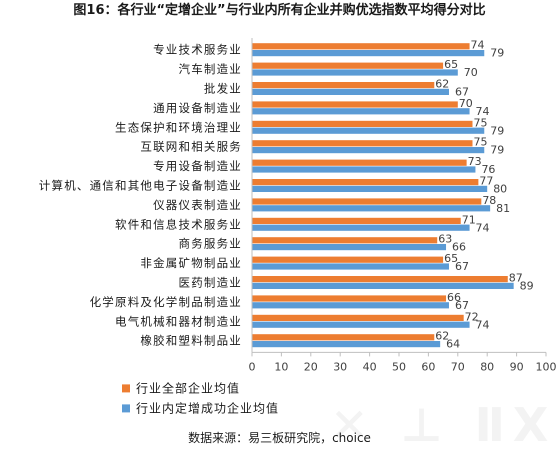 The height and width of the screenshot is (452, 559). I want to click on data-label: 81, so click(503, 208).